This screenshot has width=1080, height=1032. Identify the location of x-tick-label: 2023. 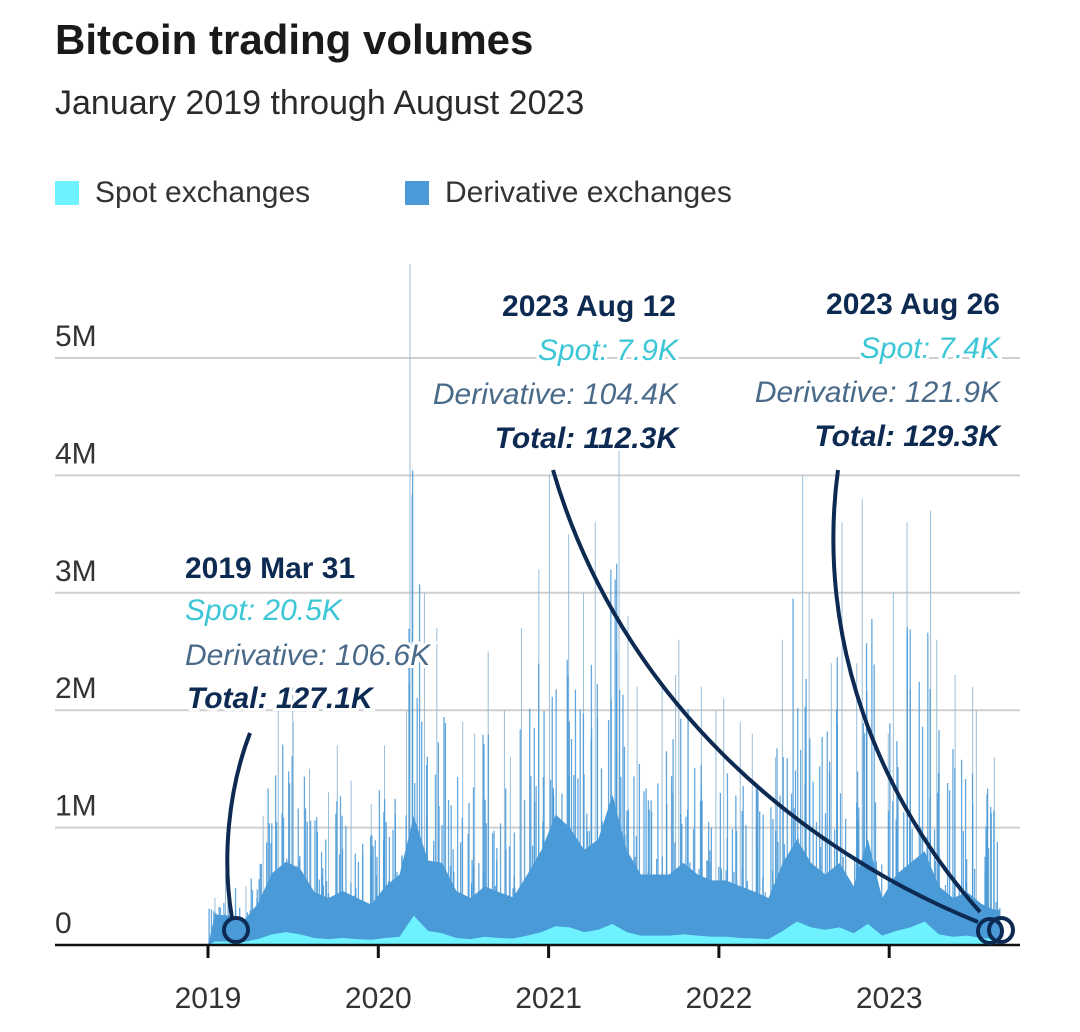
(889, 998).